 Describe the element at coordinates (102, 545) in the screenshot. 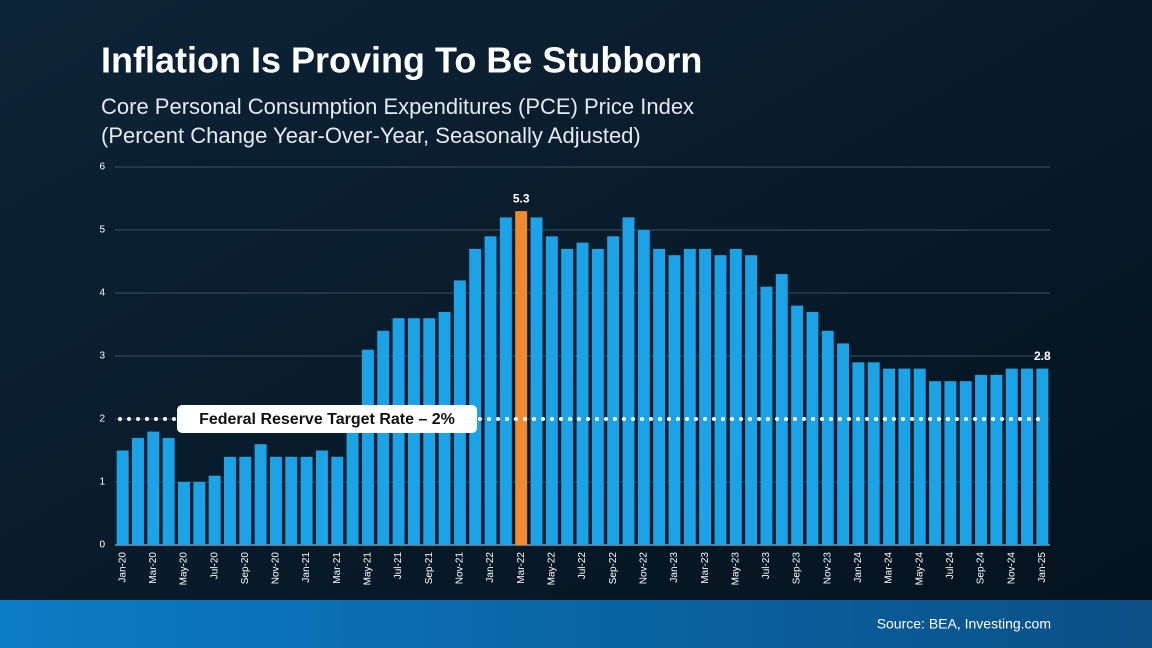

I see `y-tick-label: 0` at that location.